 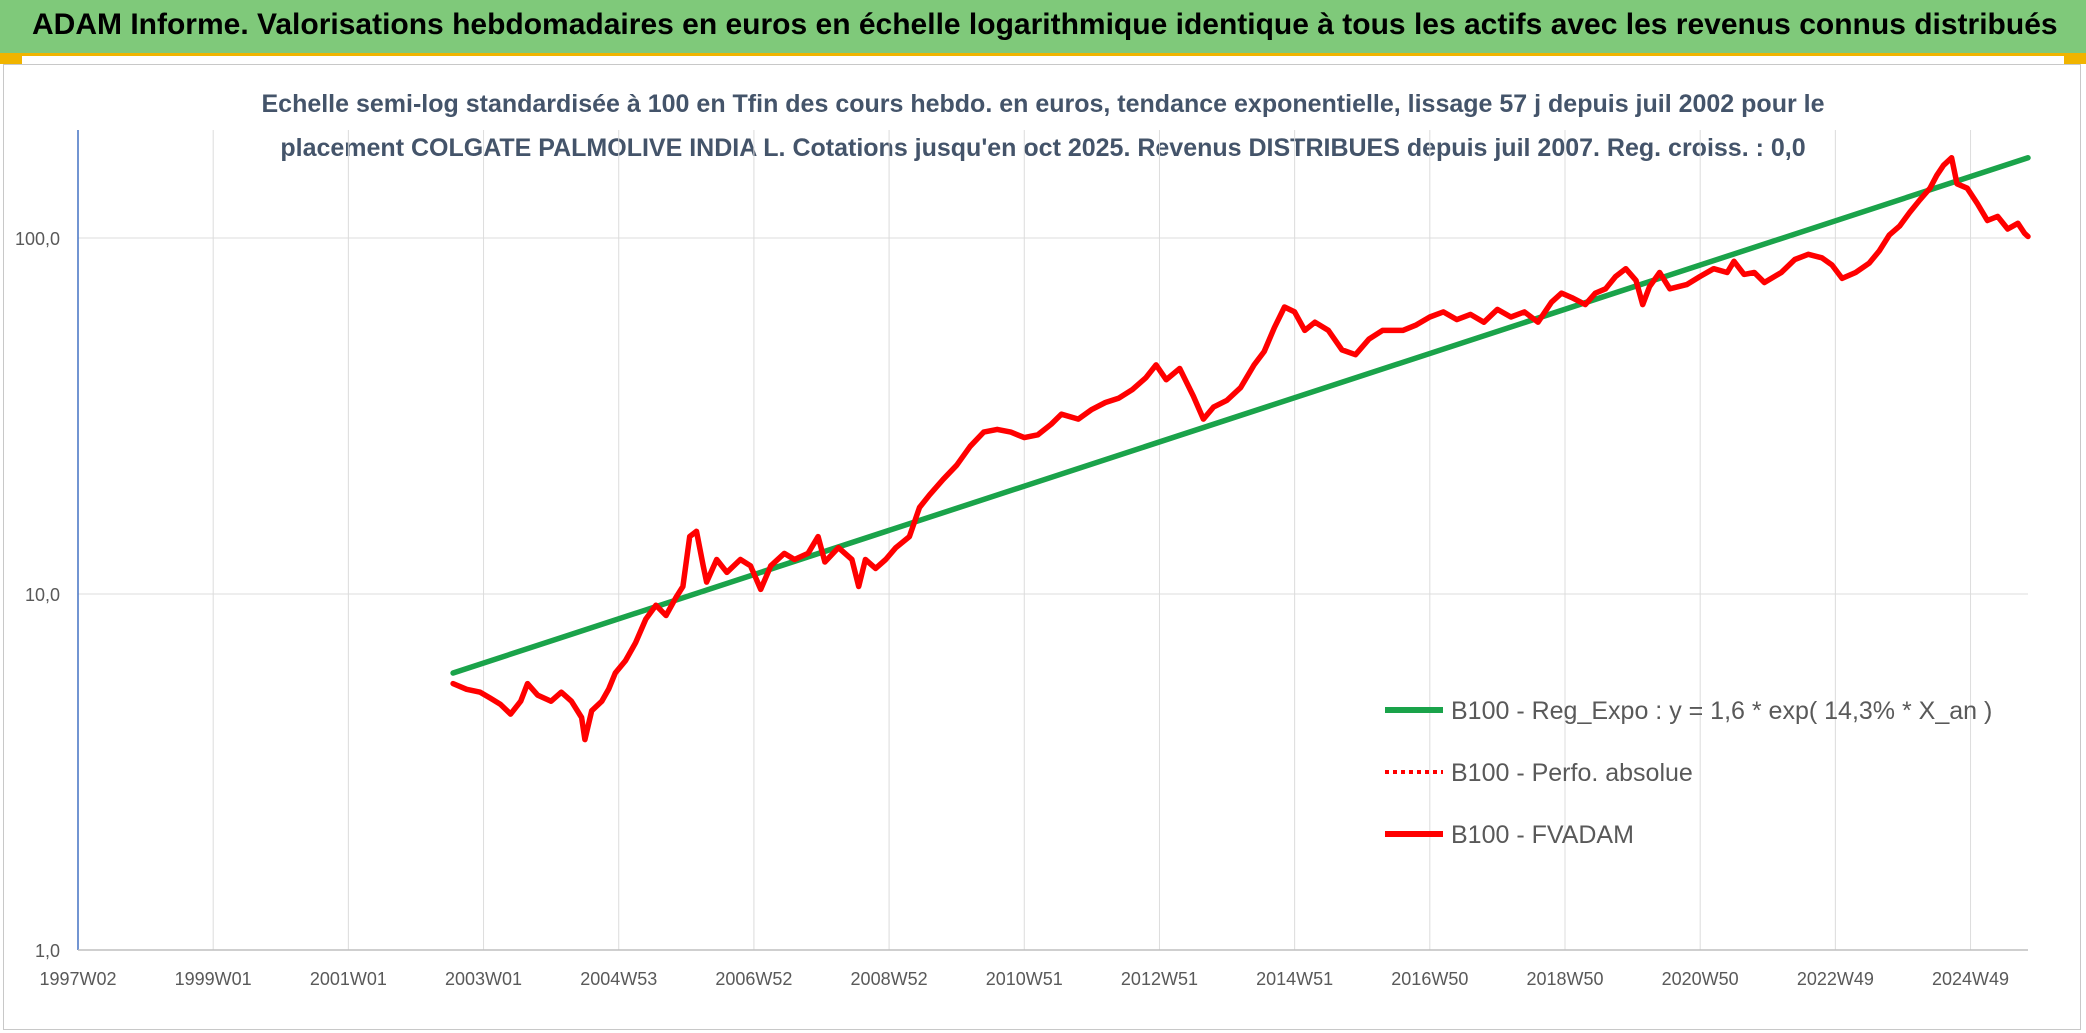 What do you see at coordinates (1564, 979) in the screenshot?
I see `x-tick-label: 2018W50` at bounding box center [1564, 979].